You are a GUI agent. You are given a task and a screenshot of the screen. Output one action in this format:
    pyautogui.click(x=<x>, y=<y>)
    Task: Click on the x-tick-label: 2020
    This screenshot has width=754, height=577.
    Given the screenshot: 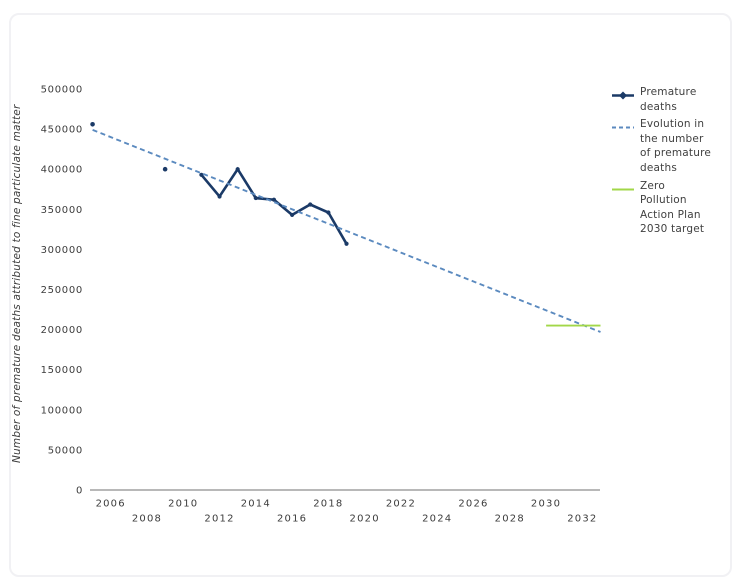 What is the action you would take?
    pyautogui.click(x=365, y=519)
    